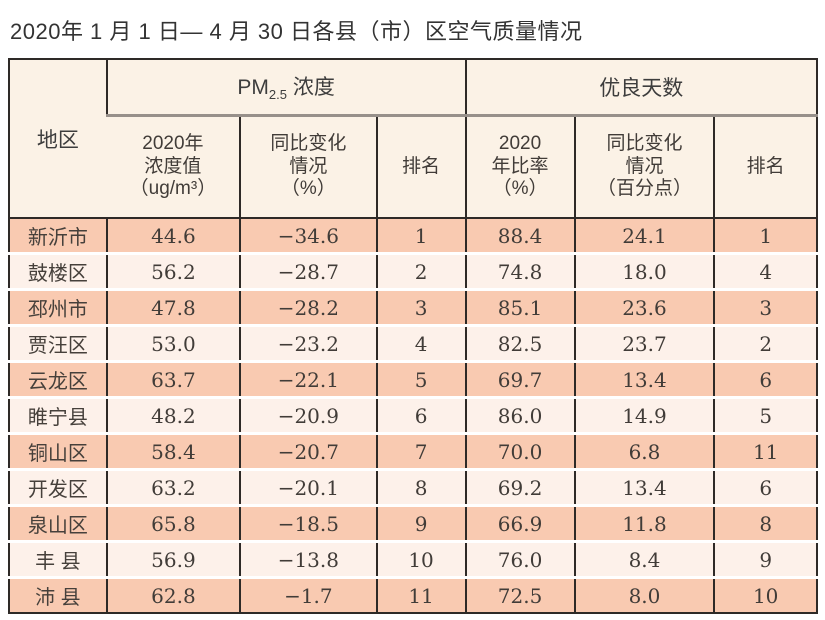 This screenshot has width=825, height=620. I want to click on pm-rank-cell: 8, so click(420, 487).